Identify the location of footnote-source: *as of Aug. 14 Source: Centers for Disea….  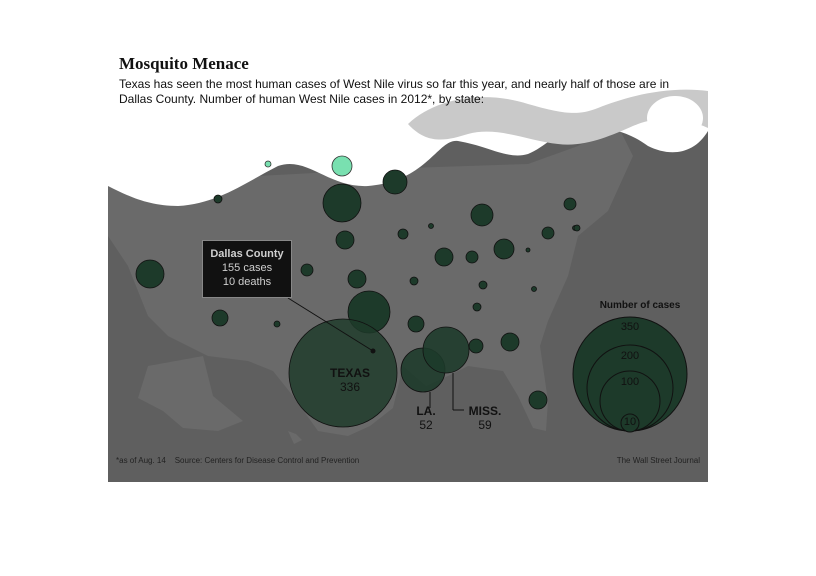
(238, 460).